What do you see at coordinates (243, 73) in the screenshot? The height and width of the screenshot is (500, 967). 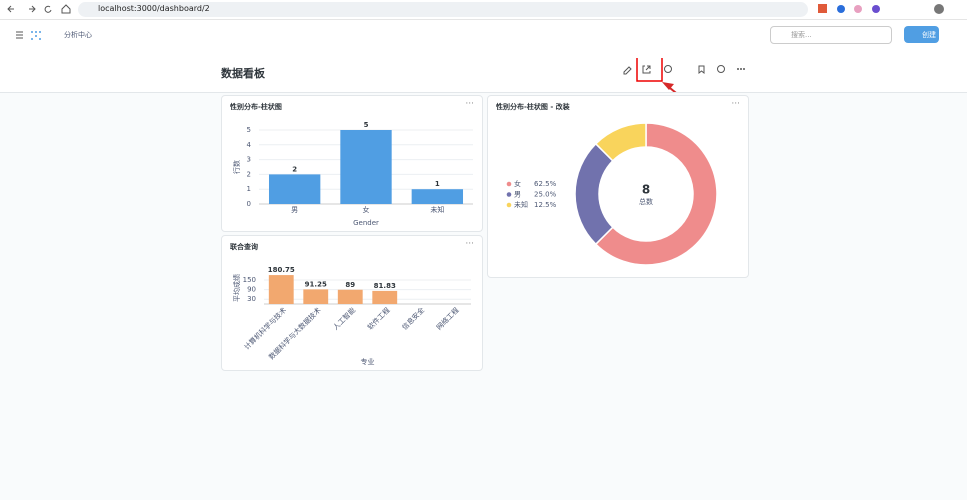 I see `dashboard-title: 数据看板` at bounding box center [243, 73].